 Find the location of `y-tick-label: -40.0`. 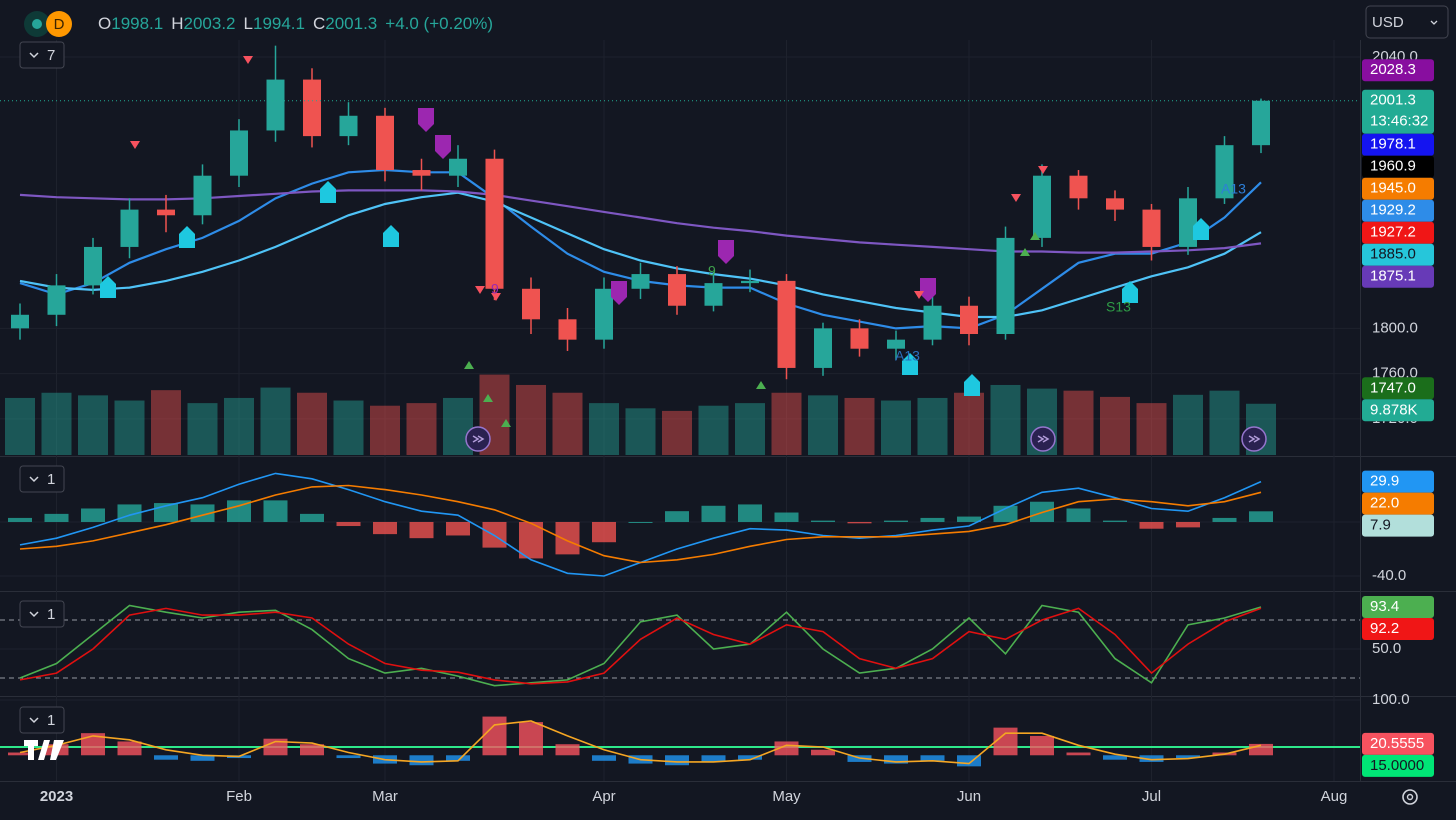

y-tick-label: -40.0 is located at coordinates (1389, 575).